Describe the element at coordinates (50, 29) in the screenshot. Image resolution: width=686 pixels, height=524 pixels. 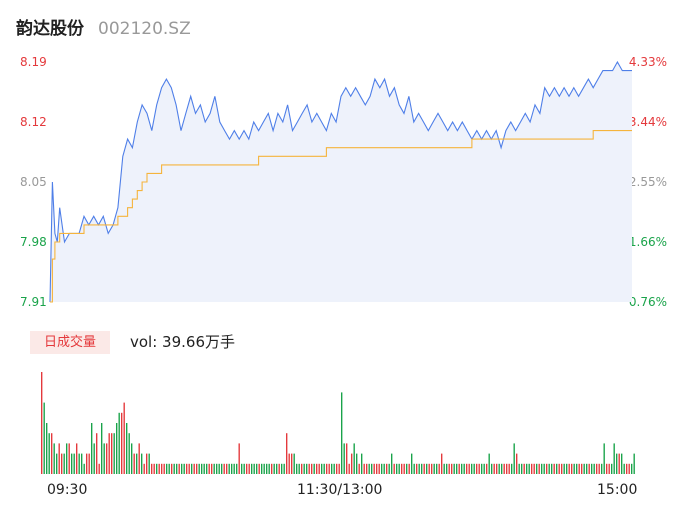
I see `stock-name: 韵达股份` at that location.